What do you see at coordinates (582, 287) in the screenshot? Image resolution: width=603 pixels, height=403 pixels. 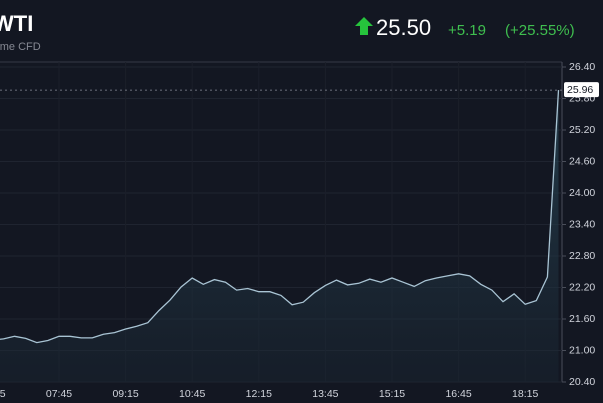 I see `y-tick-label: 22.20` at bounding box center [582, 287].